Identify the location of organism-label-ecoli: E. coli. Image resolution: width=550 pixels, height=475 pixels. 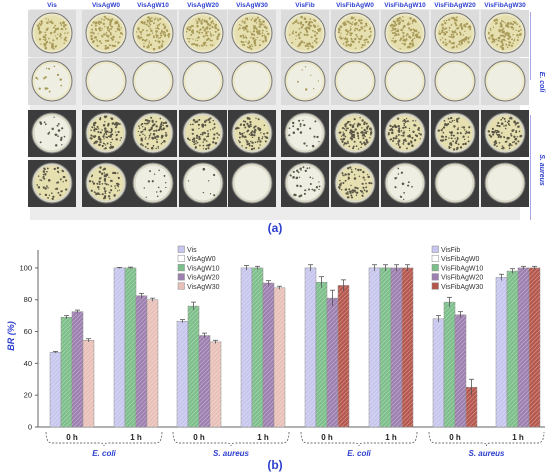
(541, 83).